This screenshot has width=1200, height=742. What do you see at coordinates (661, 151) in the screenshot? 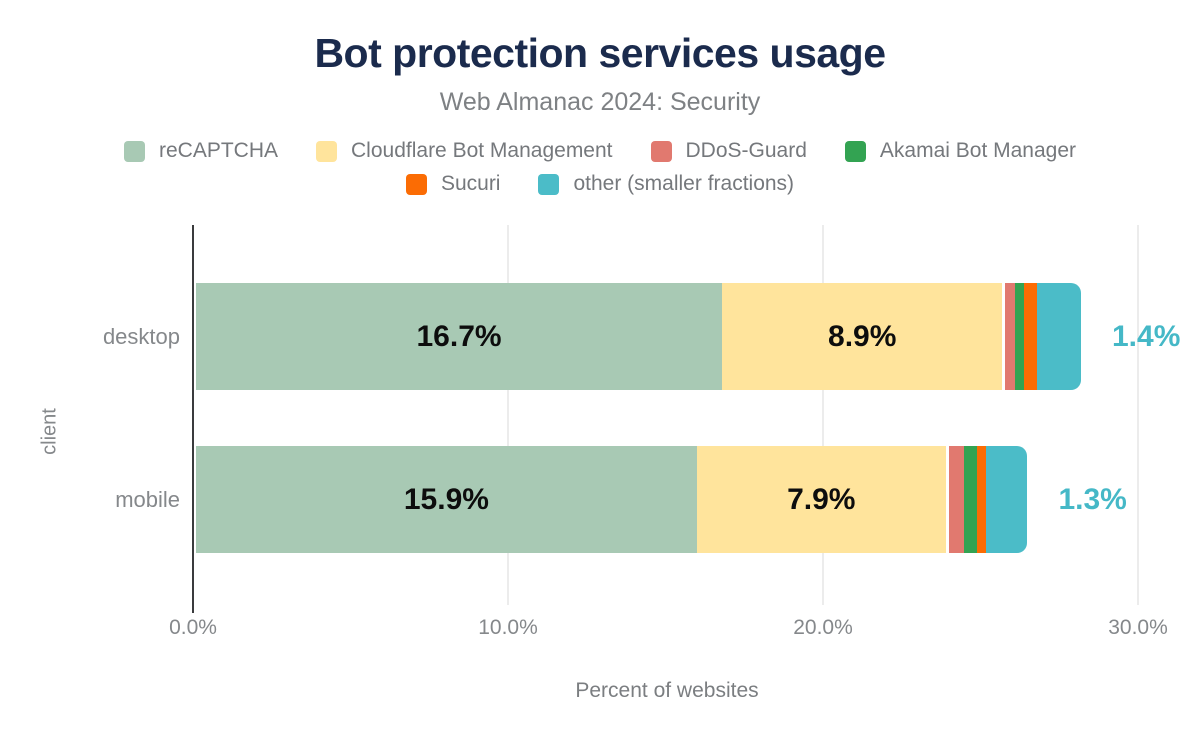
I see `legend-swatch-ddos-guard-icon` at bounding box center [661, 151].